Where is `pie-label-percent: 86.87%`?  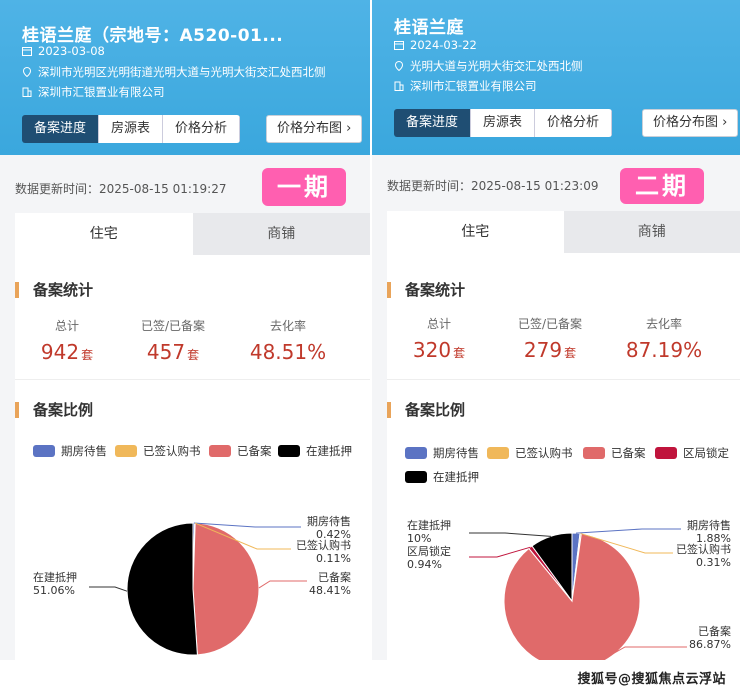 pie-label-percent: 86.87% is located at coordinates (710, 644).